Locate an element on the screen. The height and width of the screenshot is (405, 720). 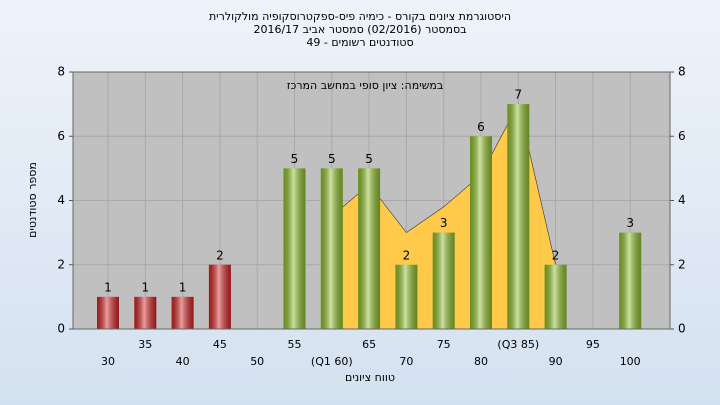
y-tick-label: 6 is located at coordinates (61, 136).